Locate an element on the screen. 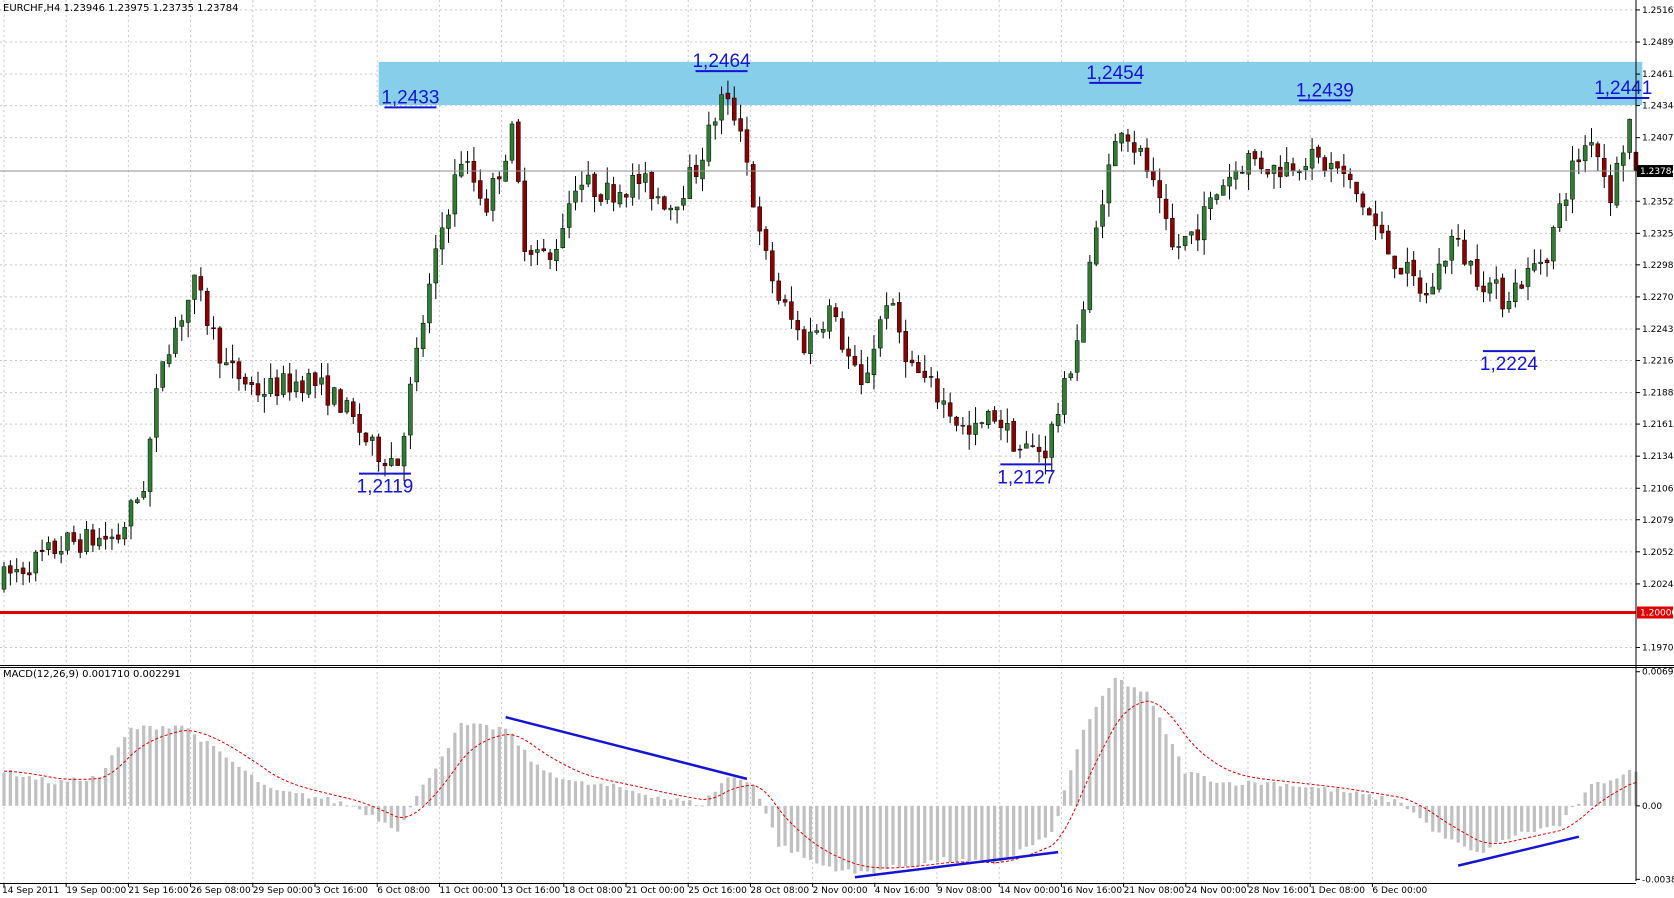 The height and width of the screenshot is (898, 1674). time-tick-label: 6 Dec 00:00 is located at coordinates (1399, 891).